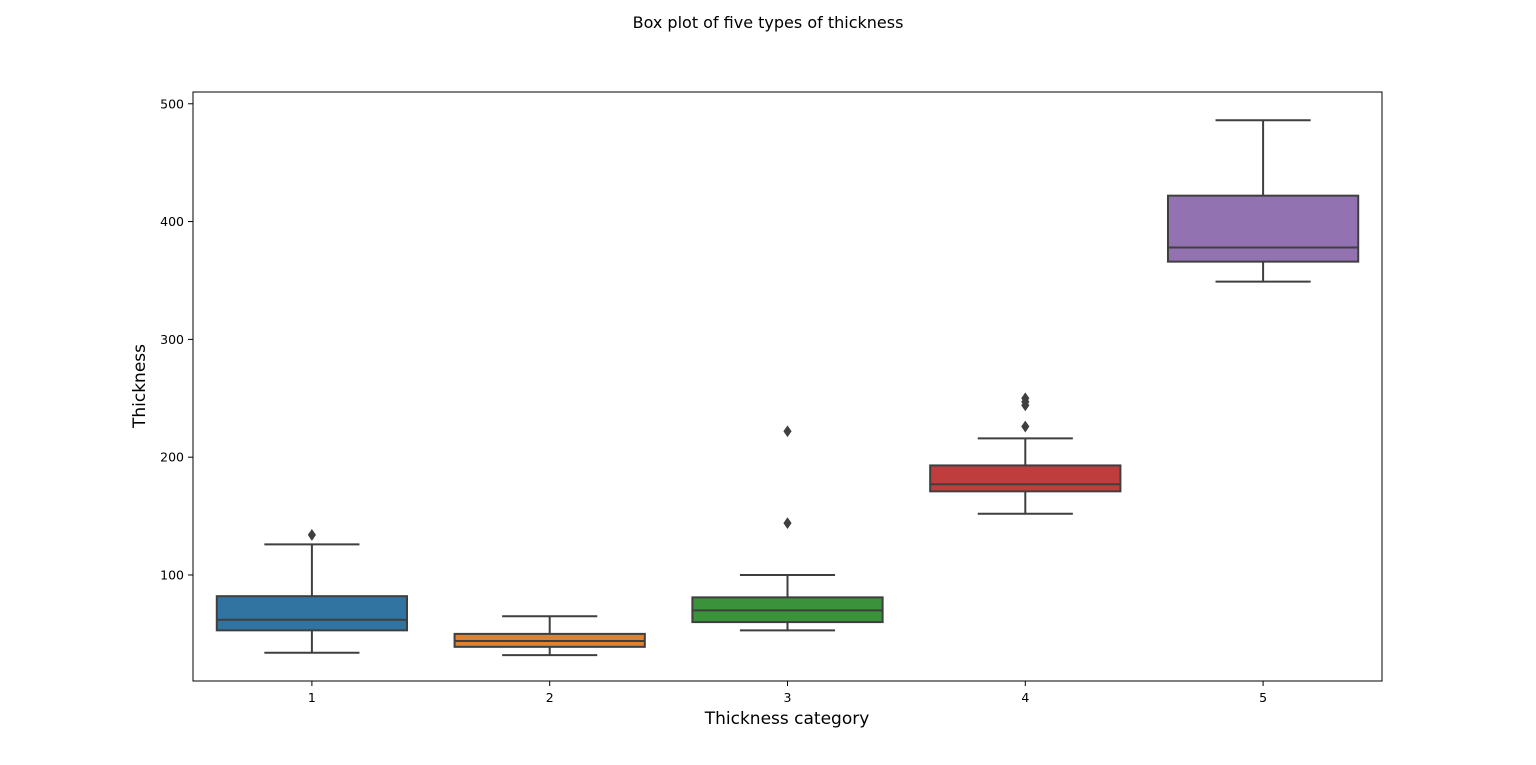 The height and width of the screenshot is (765, 1536). I want to click on y-tick-label-300: 300, so click(172, 339).